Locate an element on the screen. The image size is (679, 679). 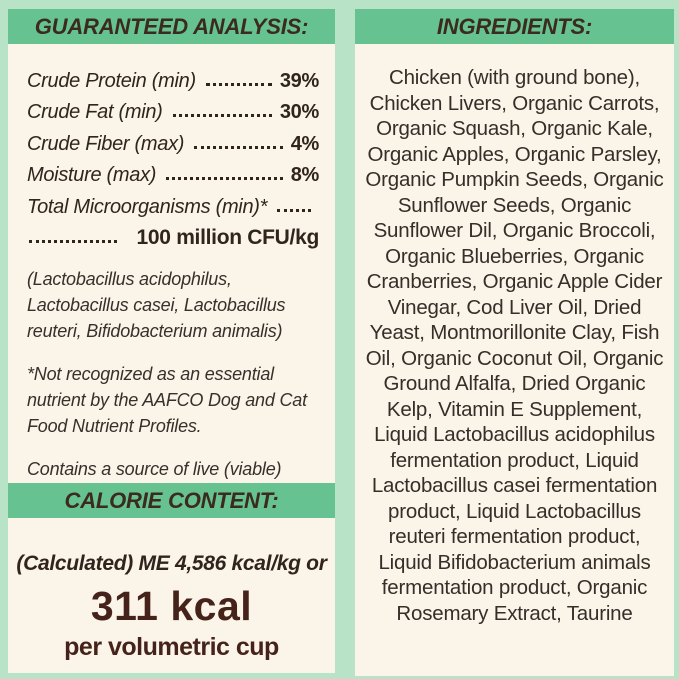
analysis-row-microorganisms-value: 100 million CFU/kg is located at coordinates (173, 235).